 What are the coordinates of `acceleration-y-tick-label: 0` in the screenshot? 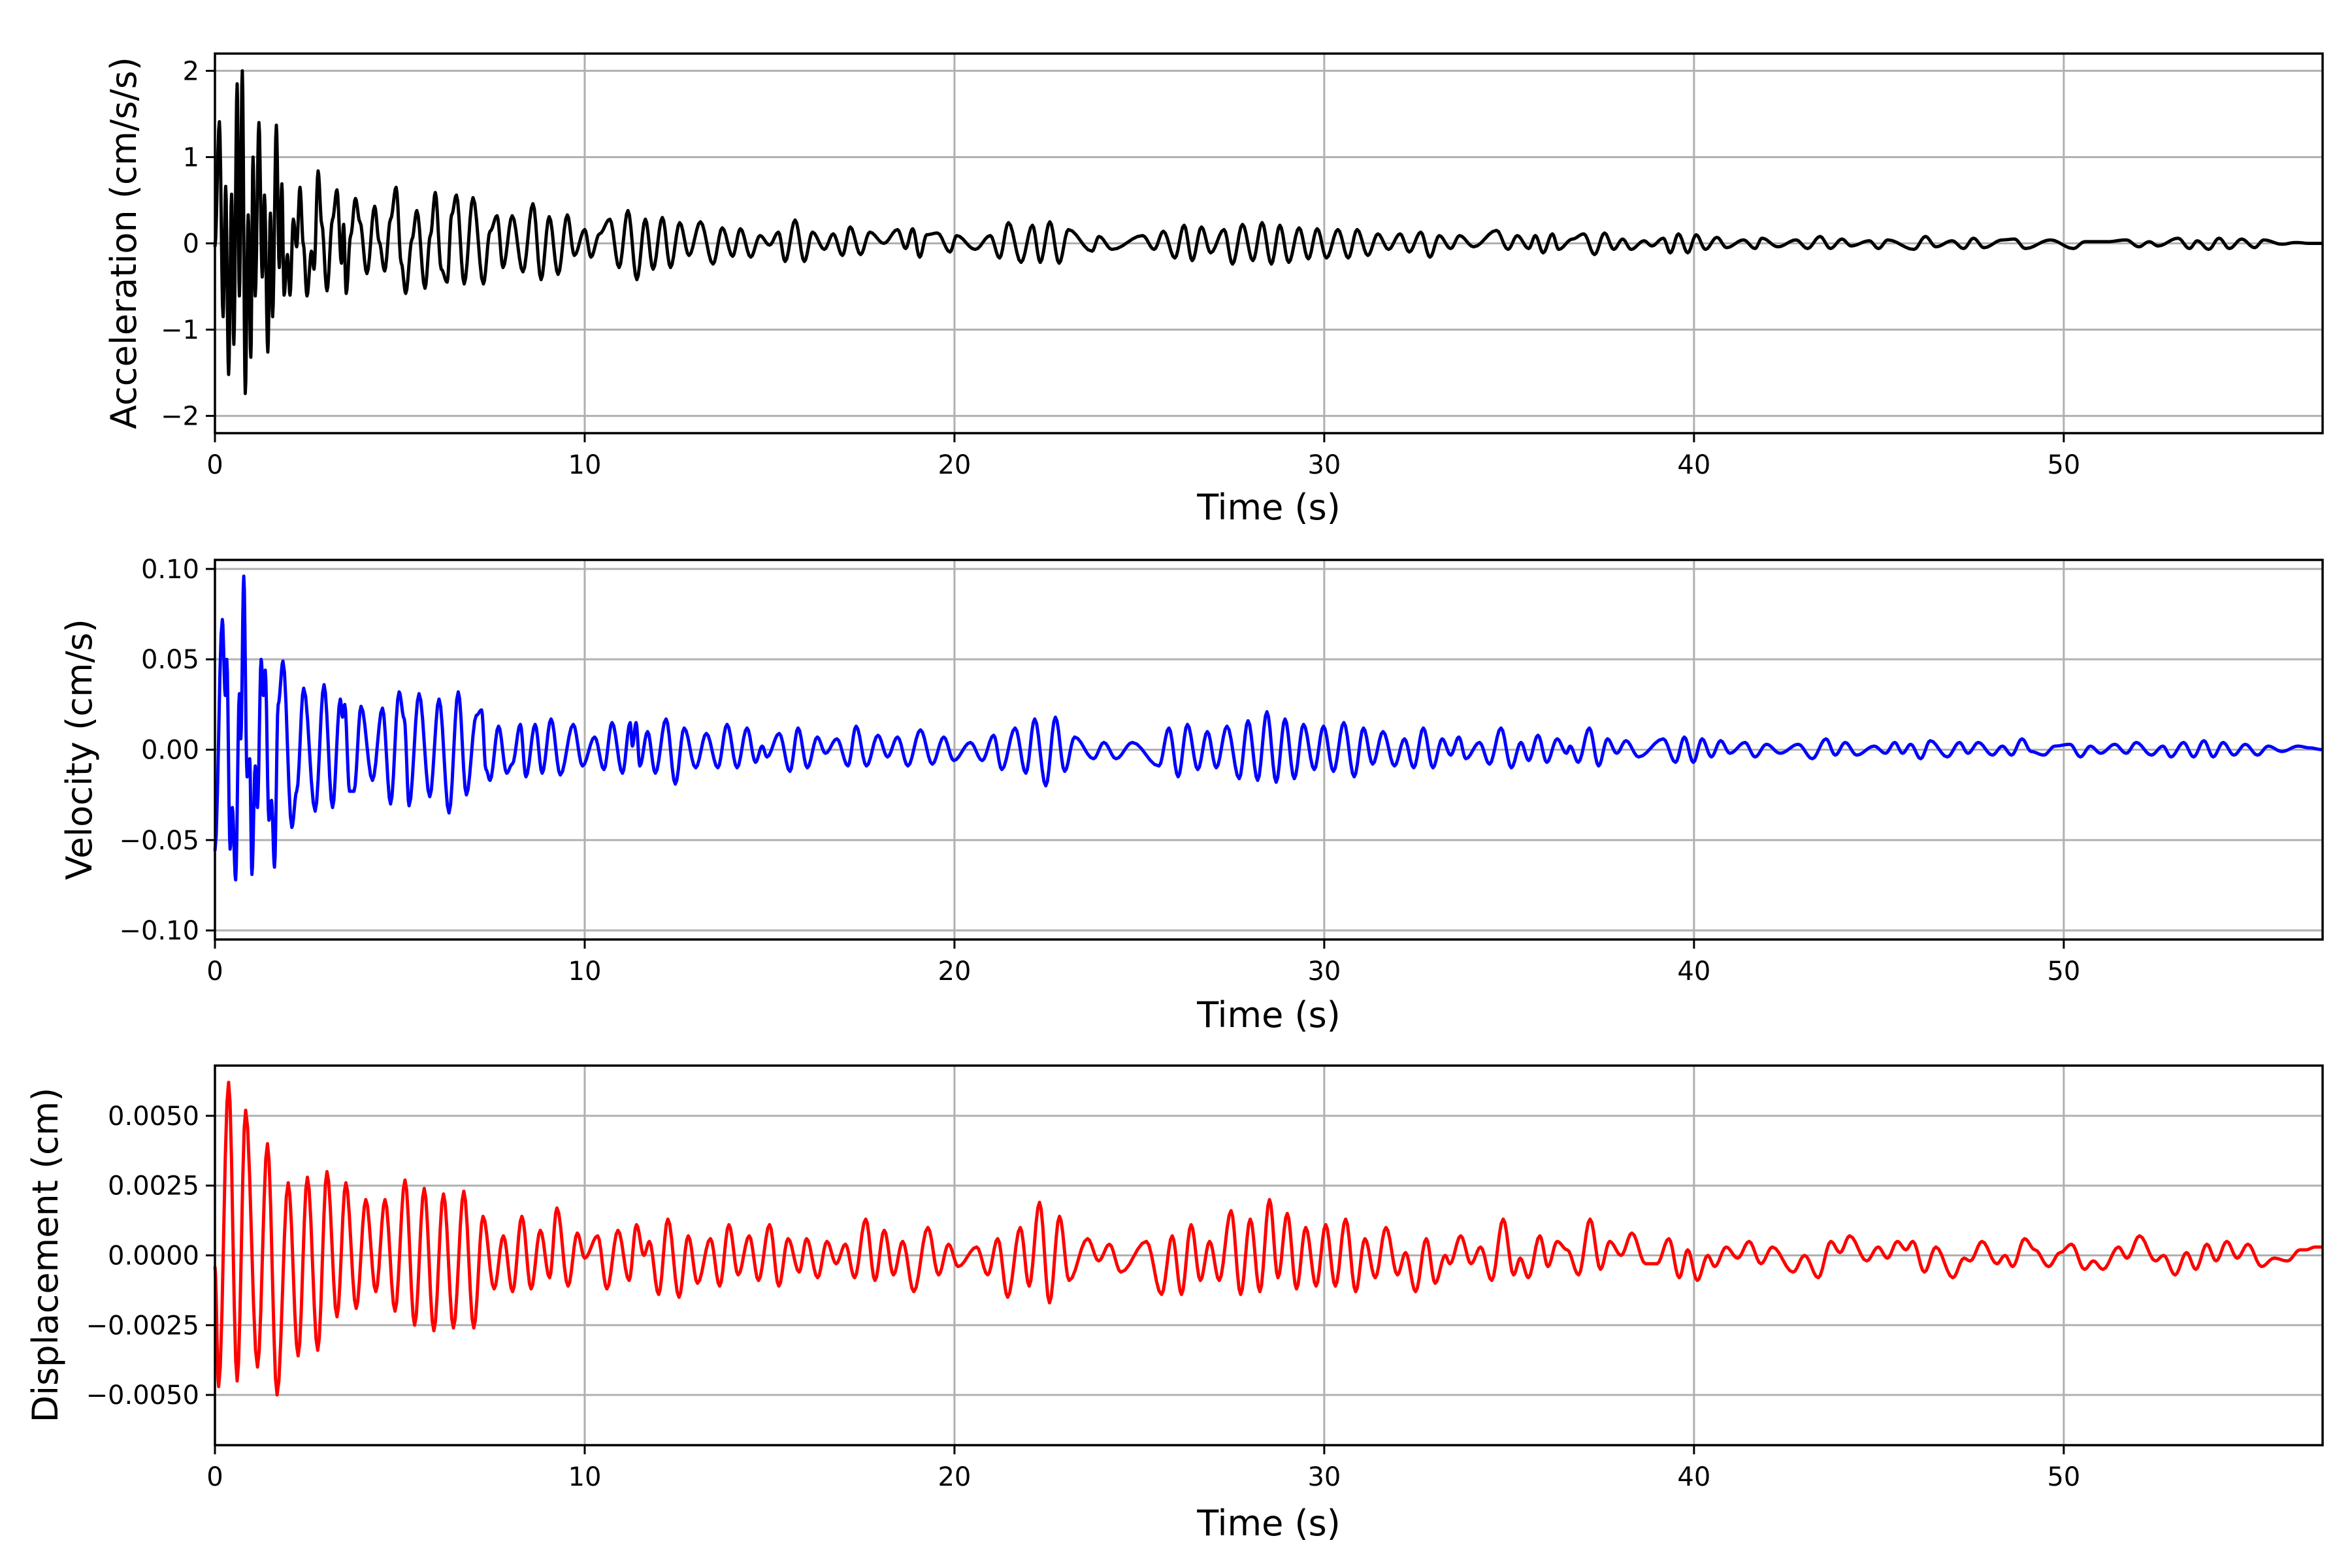 It's located at (191, 244).